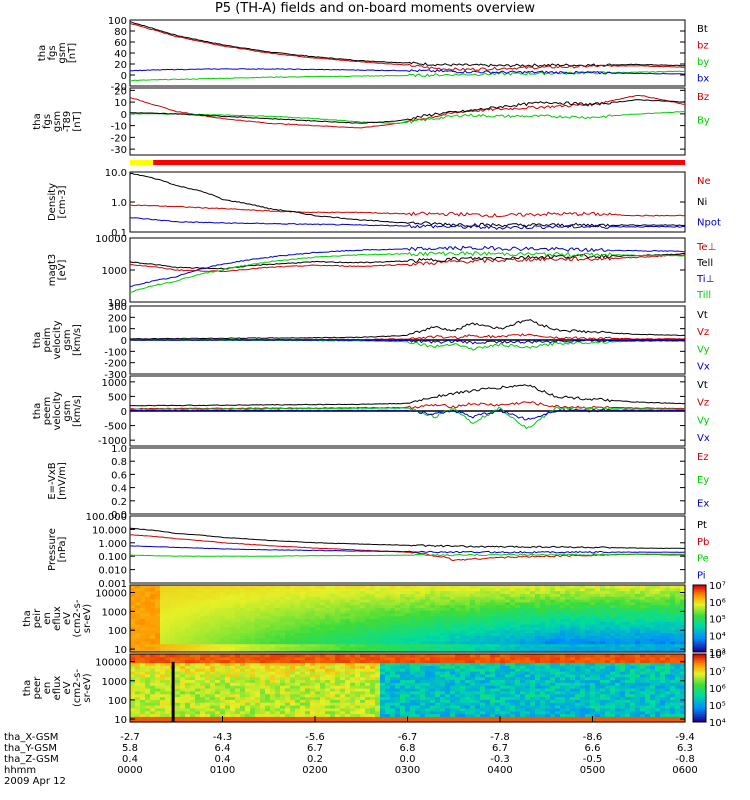  I want to click on y-tick-label: 10.0, so click(116, 173).